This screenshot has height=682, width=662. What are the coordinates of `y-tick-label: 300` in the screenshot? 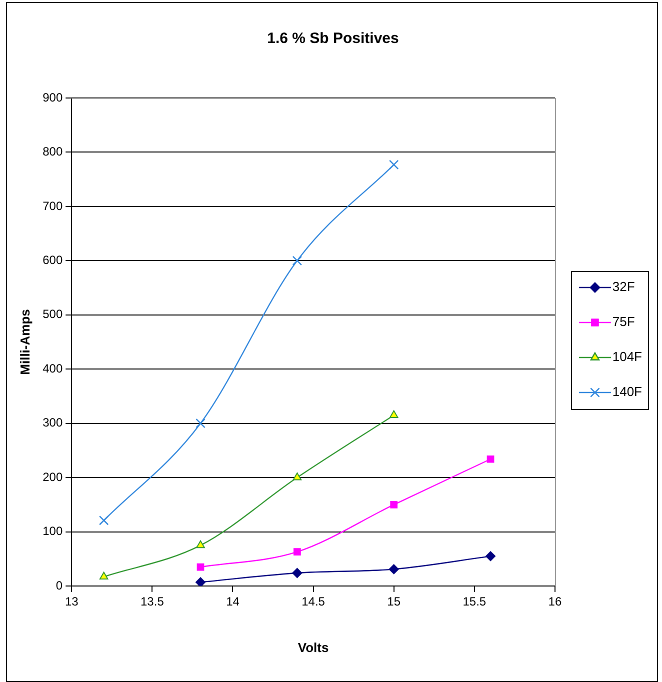 It's located at (52, 423).